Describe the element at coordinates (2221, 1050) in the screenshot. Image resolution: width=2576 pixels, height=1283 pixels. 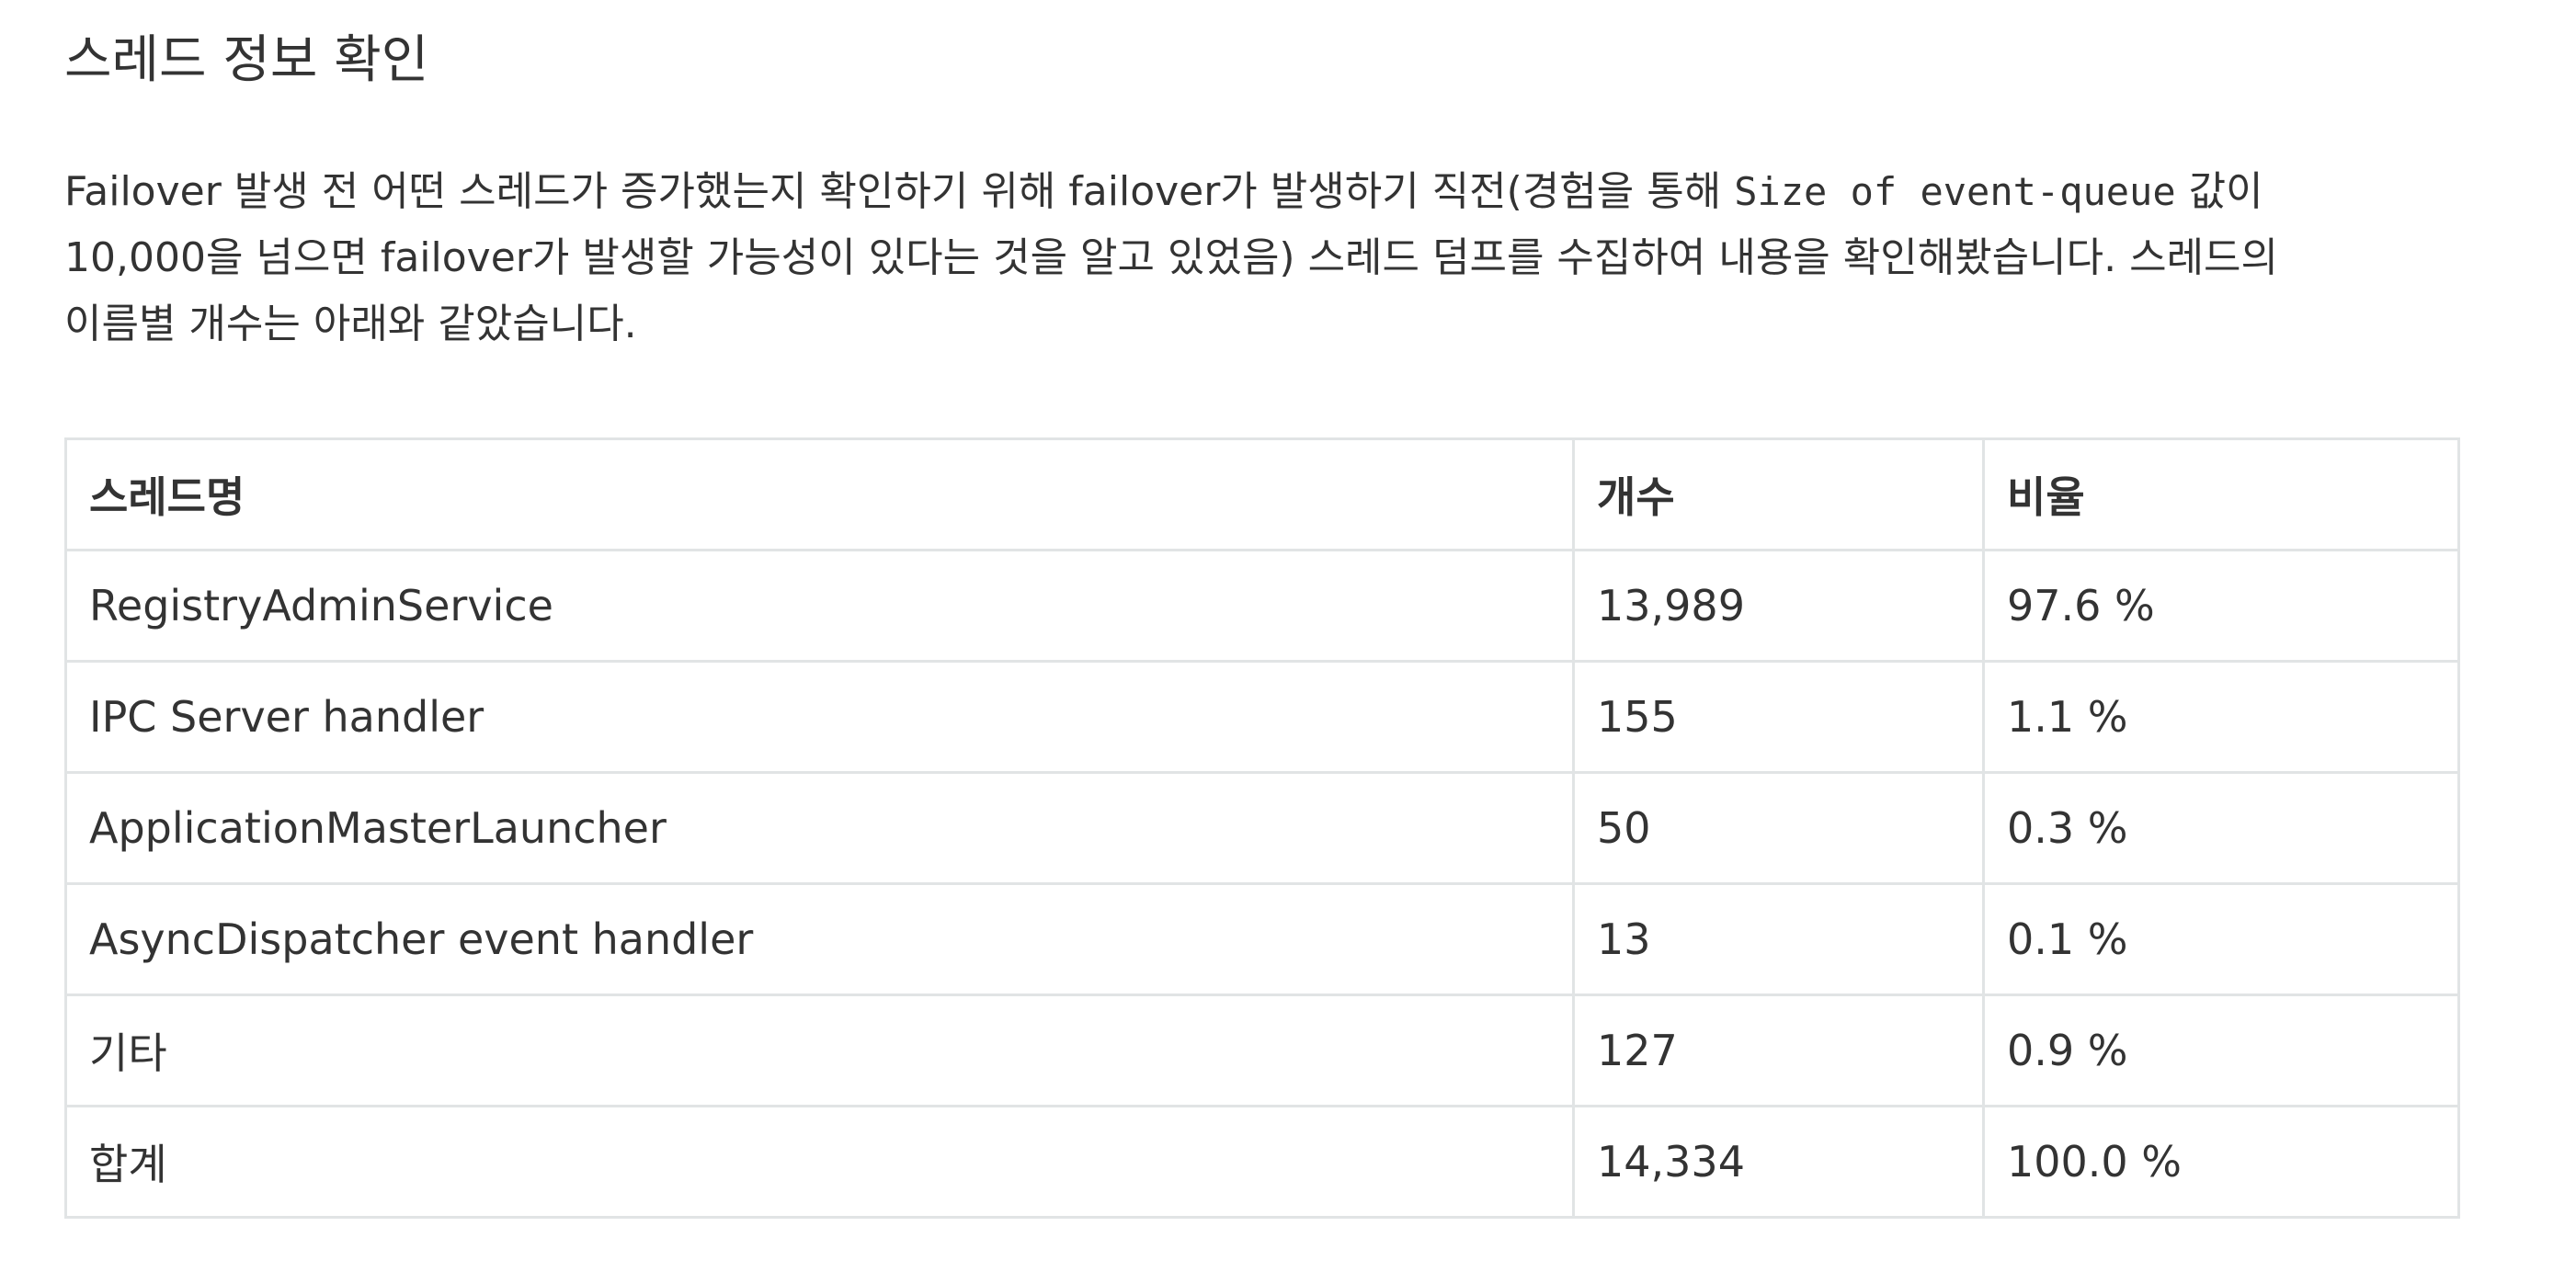
I see `ratio-cell: 0.9 %` at that location.